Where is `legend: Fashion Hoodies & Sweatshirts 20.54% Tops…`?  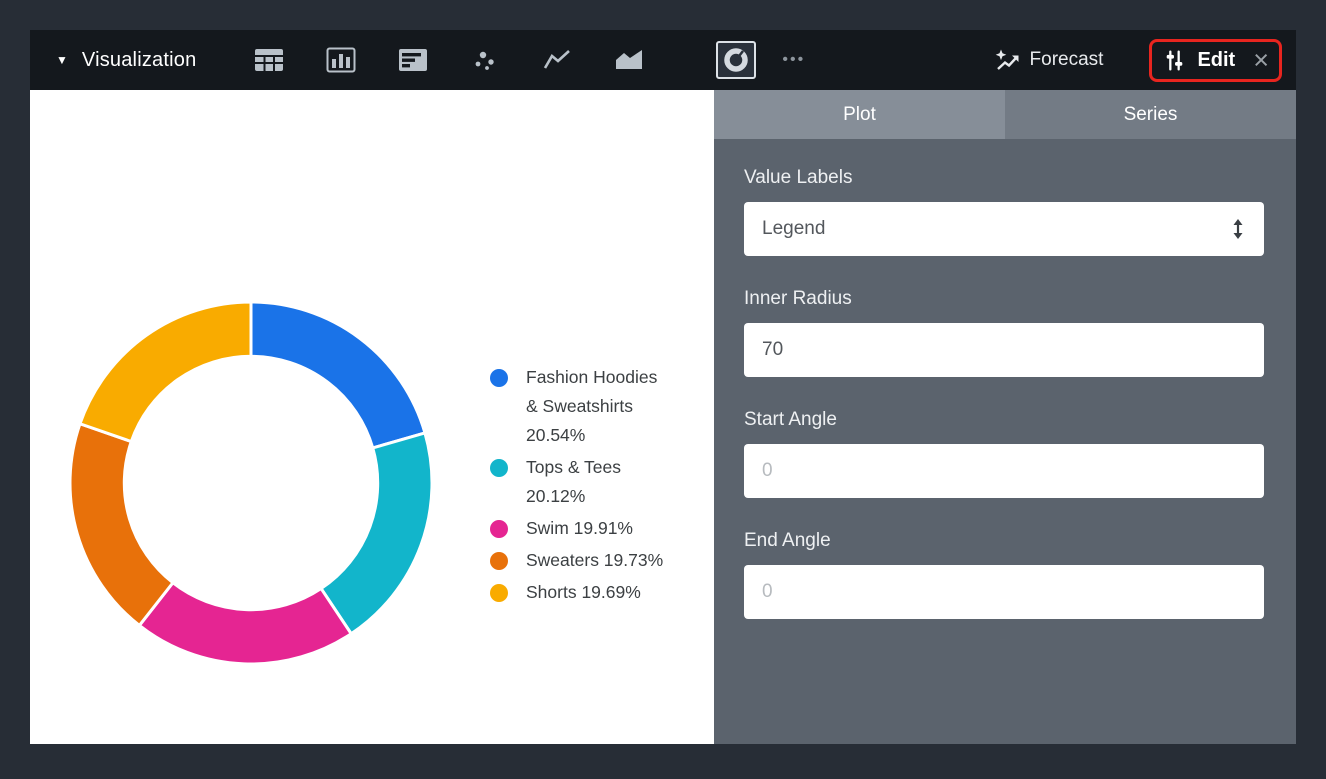
legend: Fashion Hoodies & Sweatshirts 20.54% Tops… is located at coordinates (577, 485).